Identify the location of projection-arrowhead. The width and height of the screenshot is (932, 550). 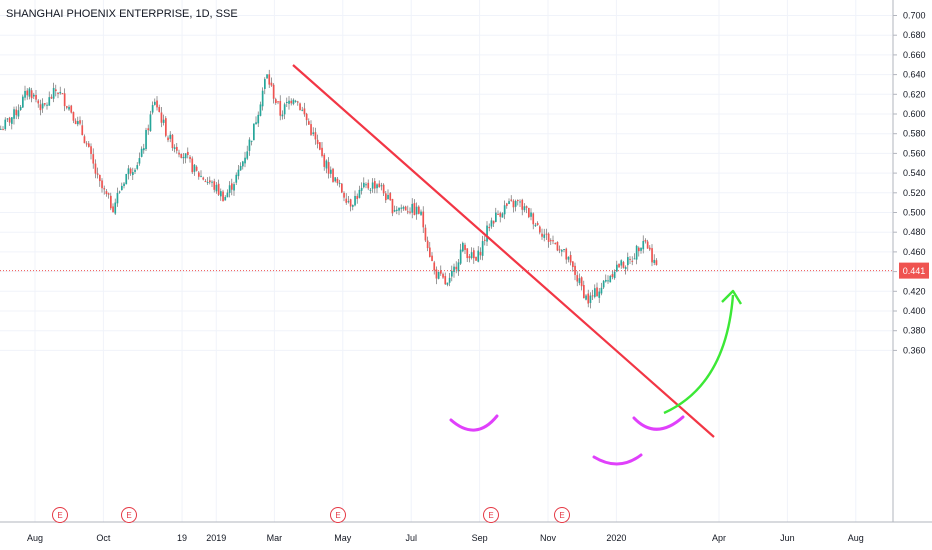
(732, 297).